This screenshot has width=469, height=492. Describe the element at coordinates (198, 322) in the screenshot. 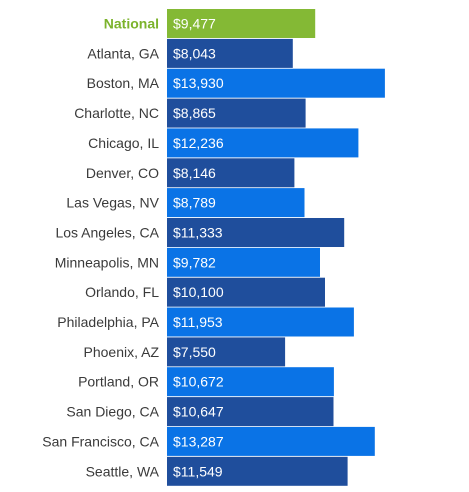

I see `value-label: $11,953` at that location.